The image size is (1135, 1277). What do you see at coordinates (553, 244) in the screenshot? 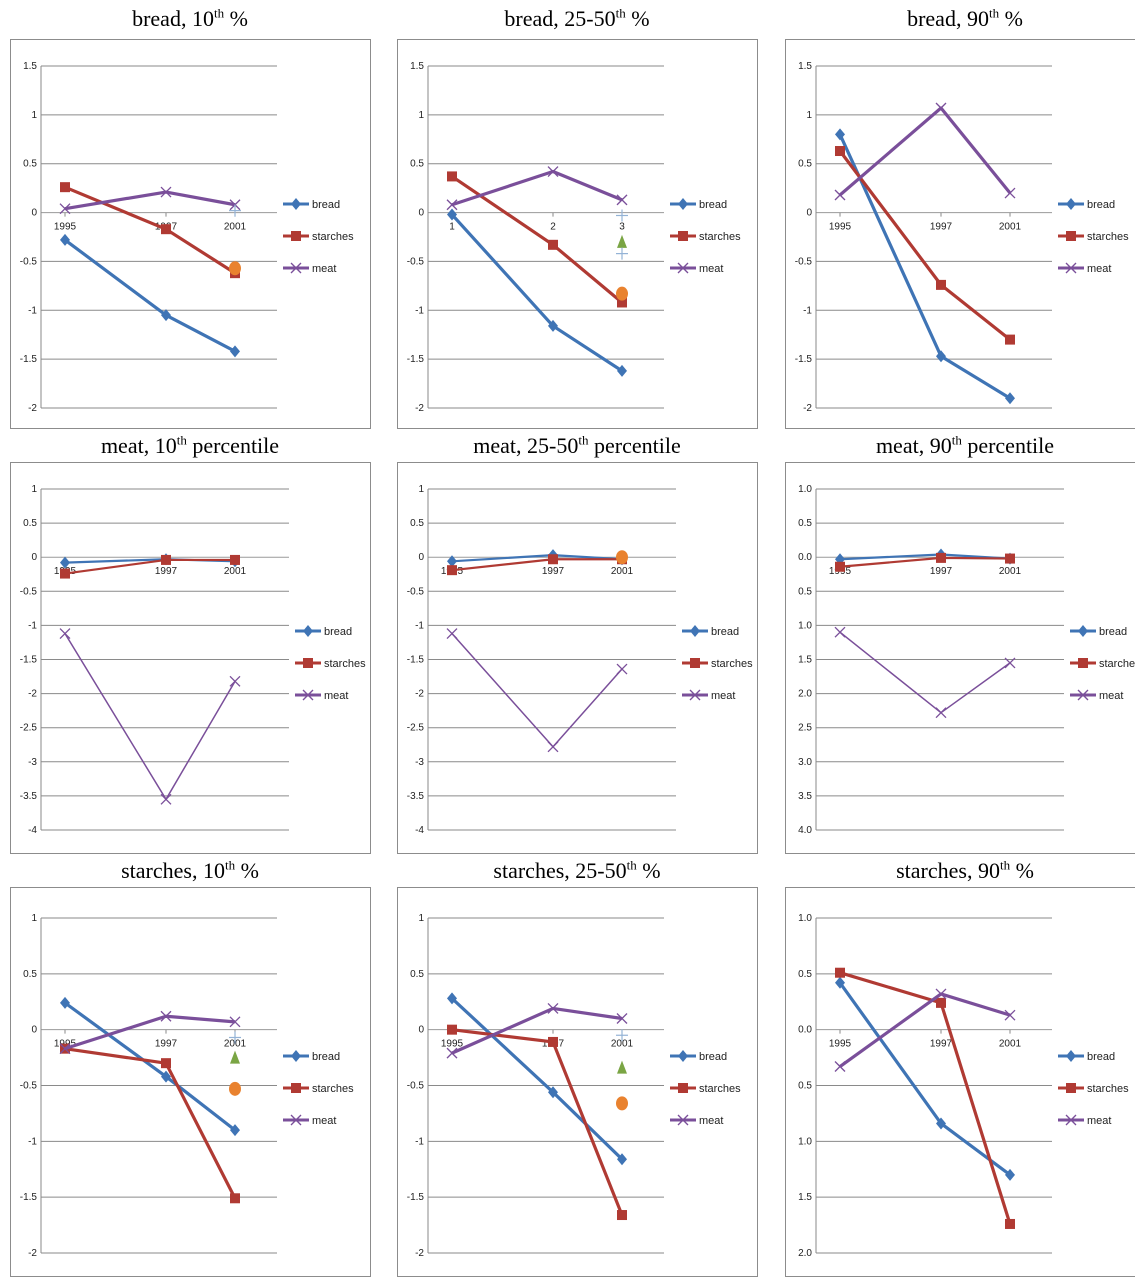
I see `chart-2-point-starches` at bounding box center [553, 244].